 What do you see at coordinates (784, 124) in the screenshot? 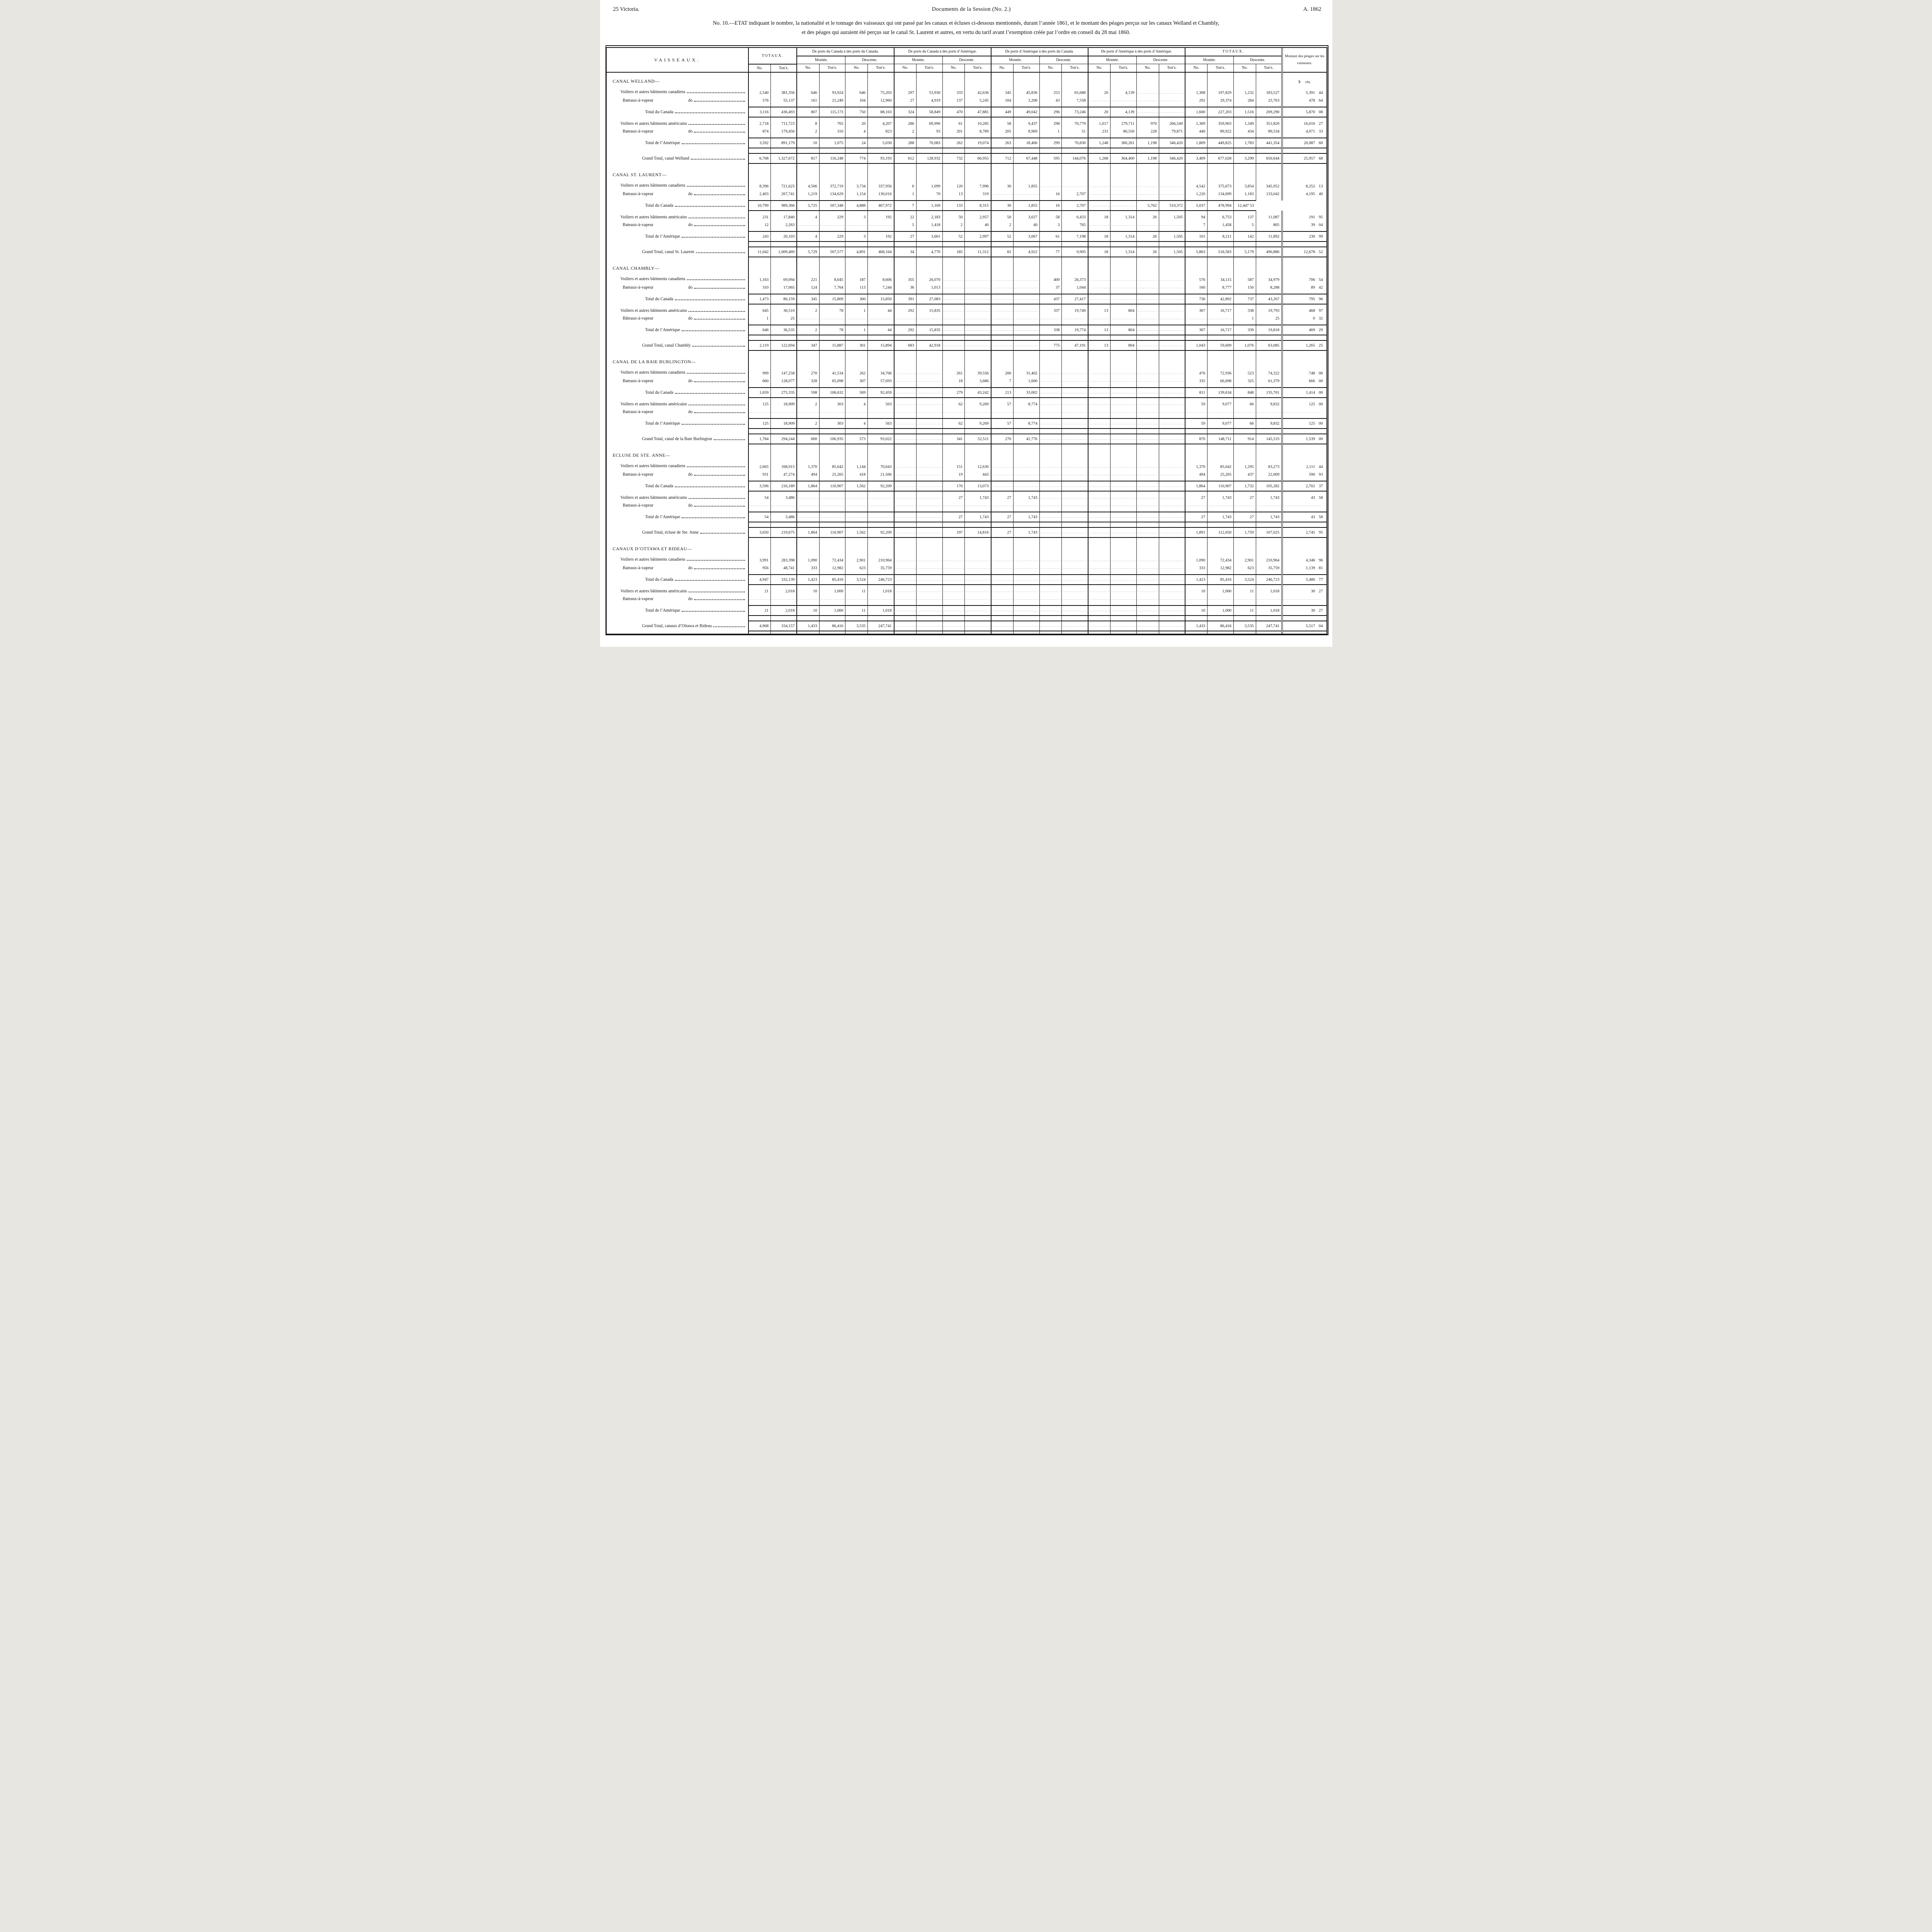
I see `cell-value: 711,723` at bounding box center [784, 124].